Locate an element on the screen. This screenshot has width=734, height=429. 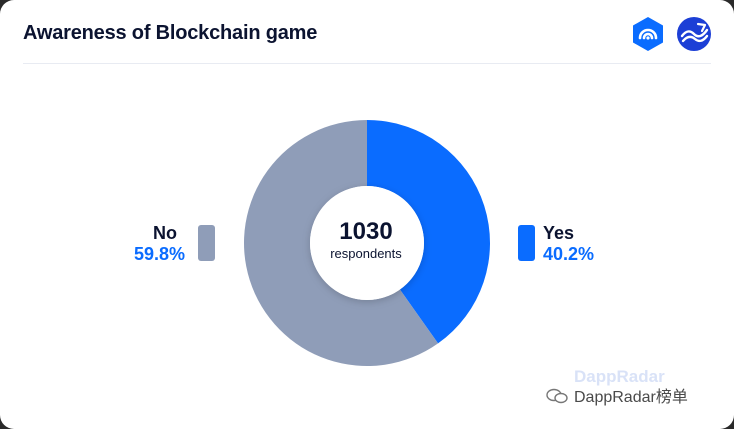
legend-yes-label: Yes is located at coordinates (559, 233).